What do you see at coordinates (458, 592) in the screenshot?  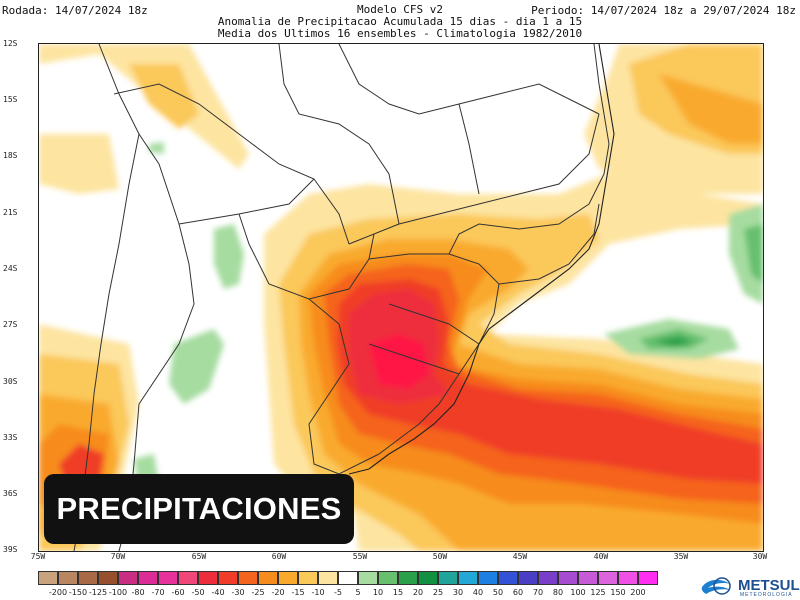 I see `legend-label: 30` at bounding box center [458, 592].